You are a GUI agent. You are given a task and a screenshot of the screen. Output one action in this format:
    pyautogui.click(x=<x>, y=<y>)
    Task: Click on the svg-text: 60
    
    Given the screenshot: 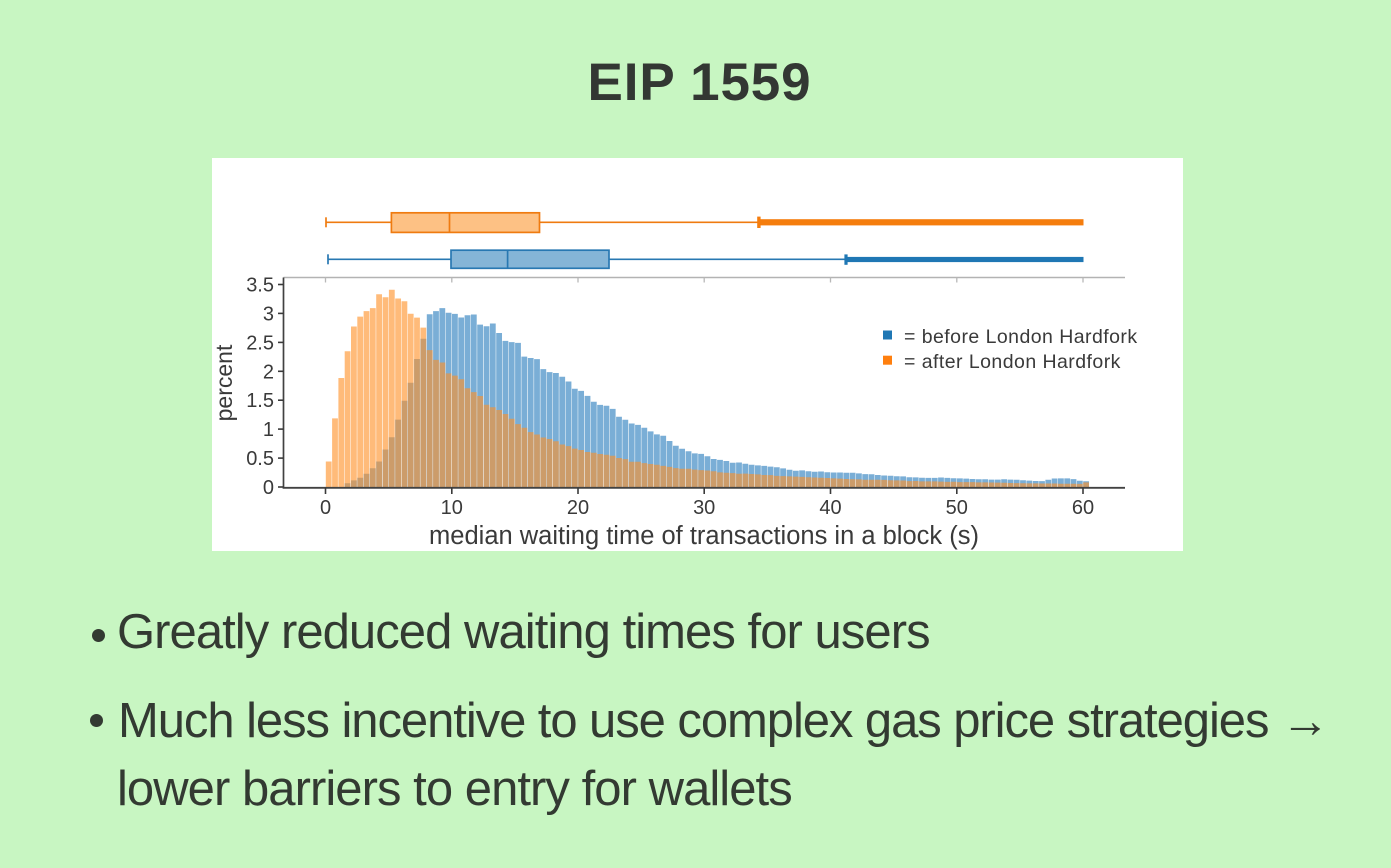 What is the action you would take?
    pyautogui.click(x=1083, y=508)
    